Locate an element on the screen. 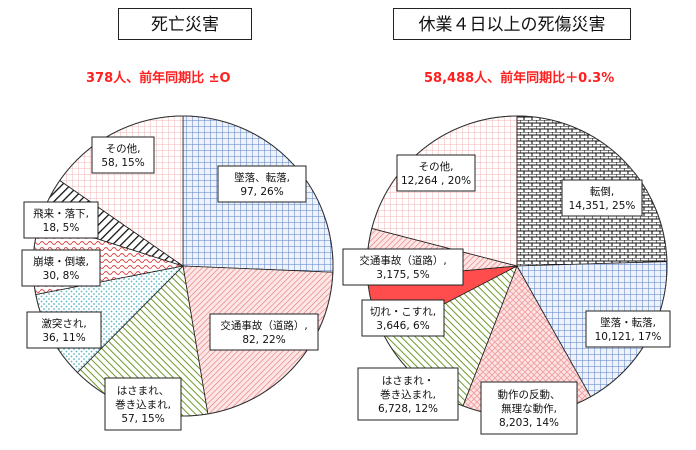  slice-label-injury-2: 動作の反動、無理な動作, 8,203, 14% is located at coordinates (529, 408).